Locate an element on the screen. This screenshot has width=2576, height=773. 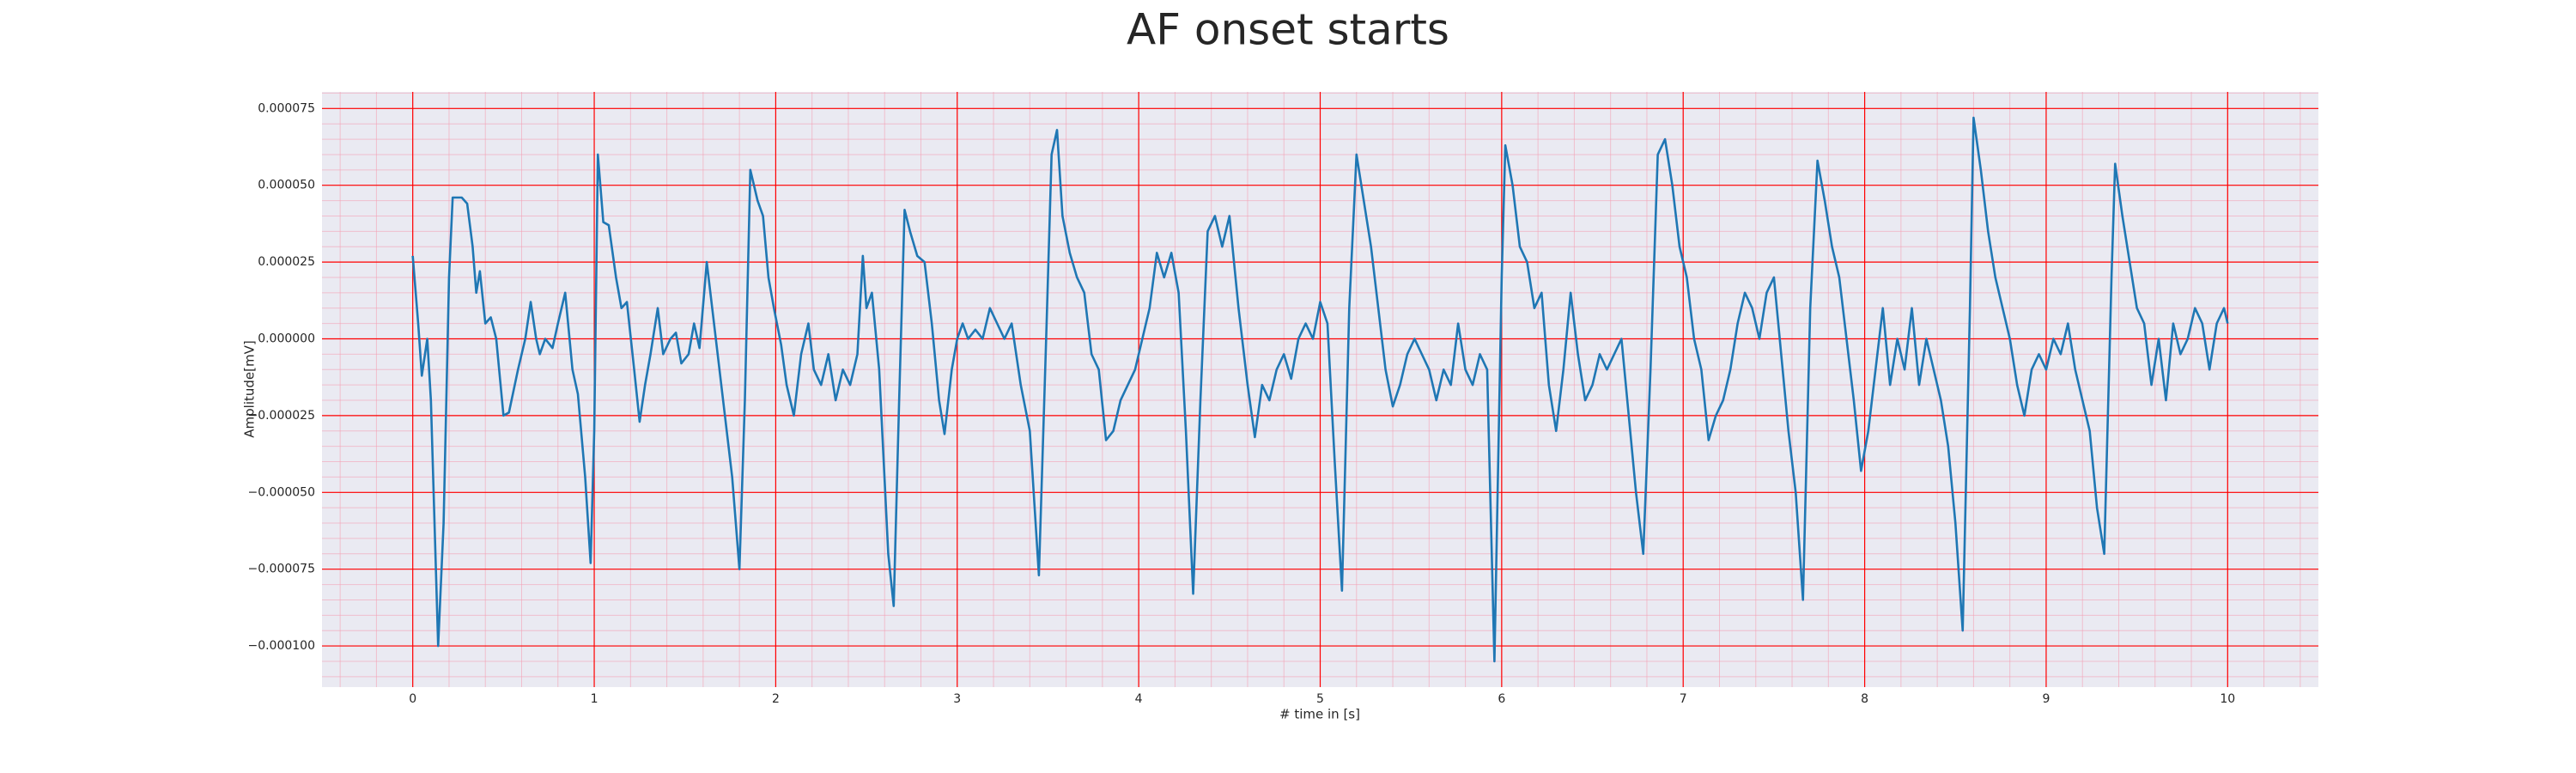
x-tick-label: 1 is located at coordinates (594, 699).